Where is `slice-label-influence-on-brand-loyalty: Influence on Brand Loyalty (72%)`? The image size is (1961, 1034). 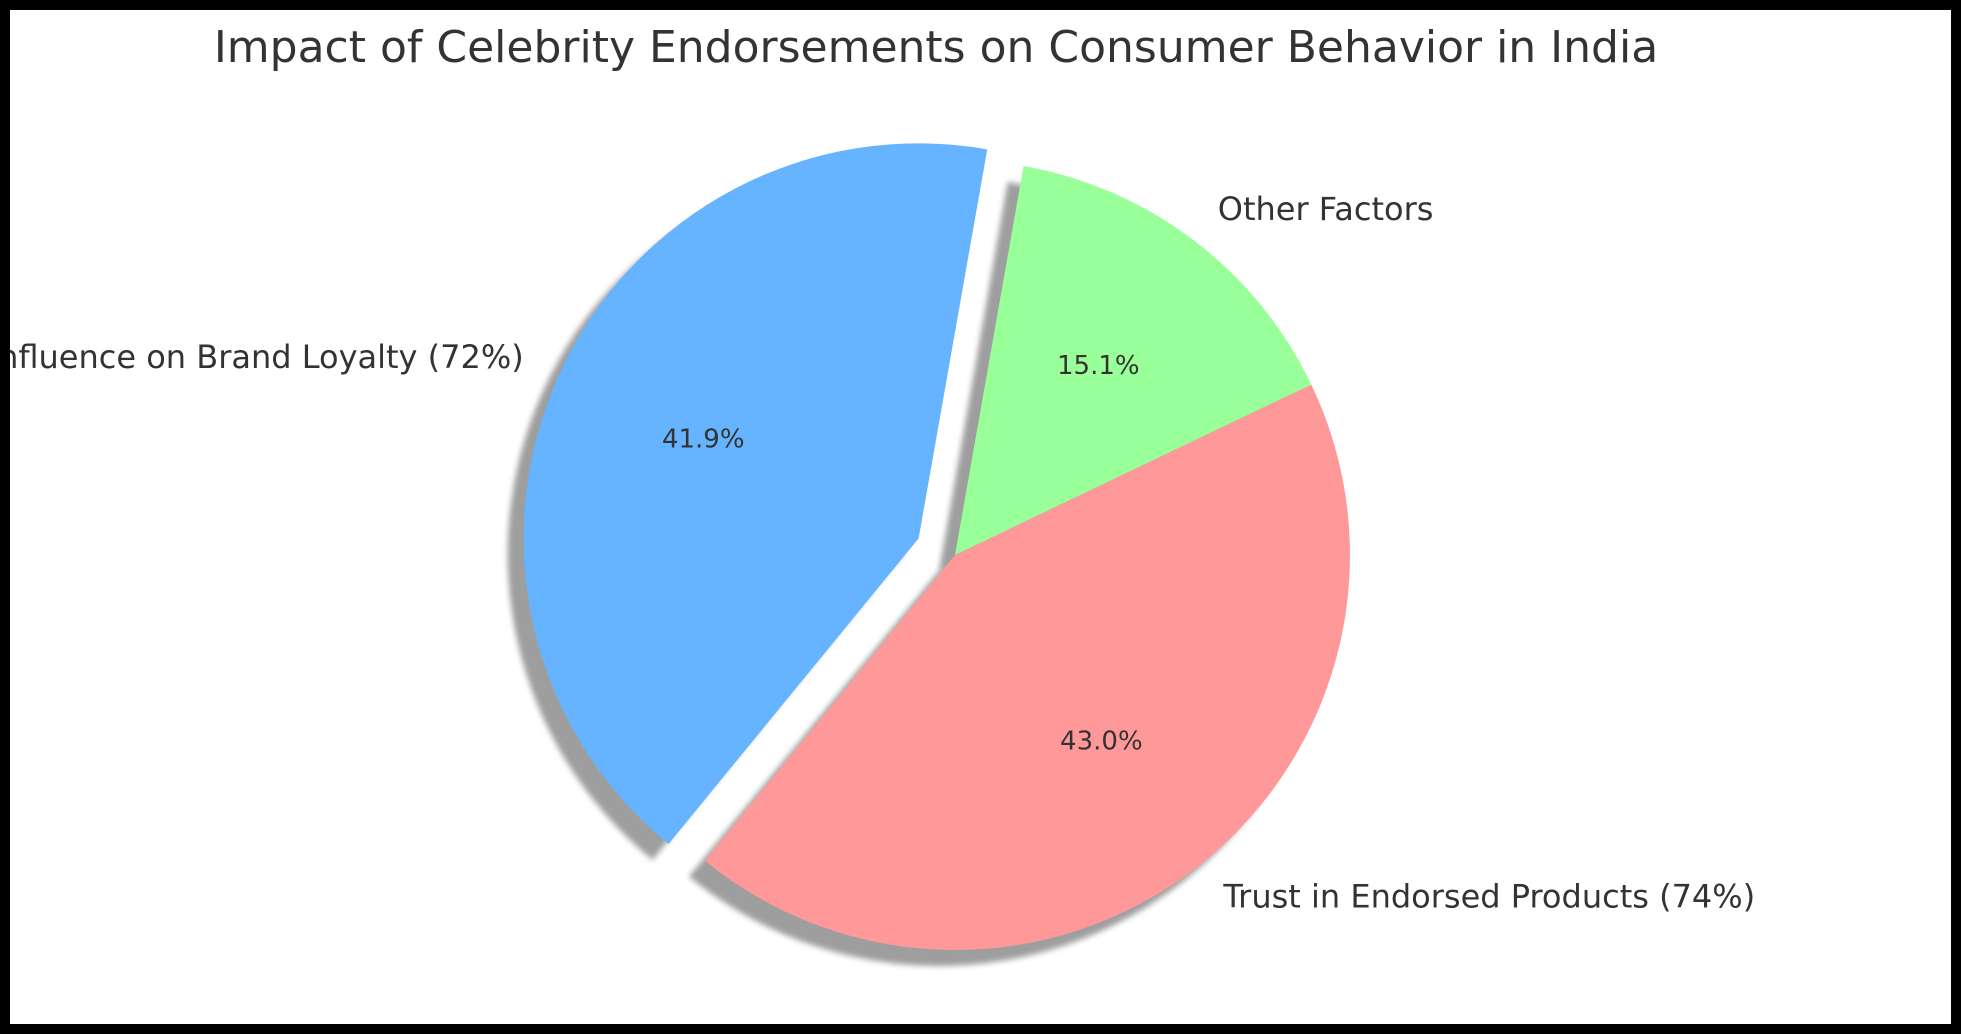
slice-label-influence-on-brand-loyalty: Influence on Brand Loyalty (72%) is located at coordinates (267, 357).